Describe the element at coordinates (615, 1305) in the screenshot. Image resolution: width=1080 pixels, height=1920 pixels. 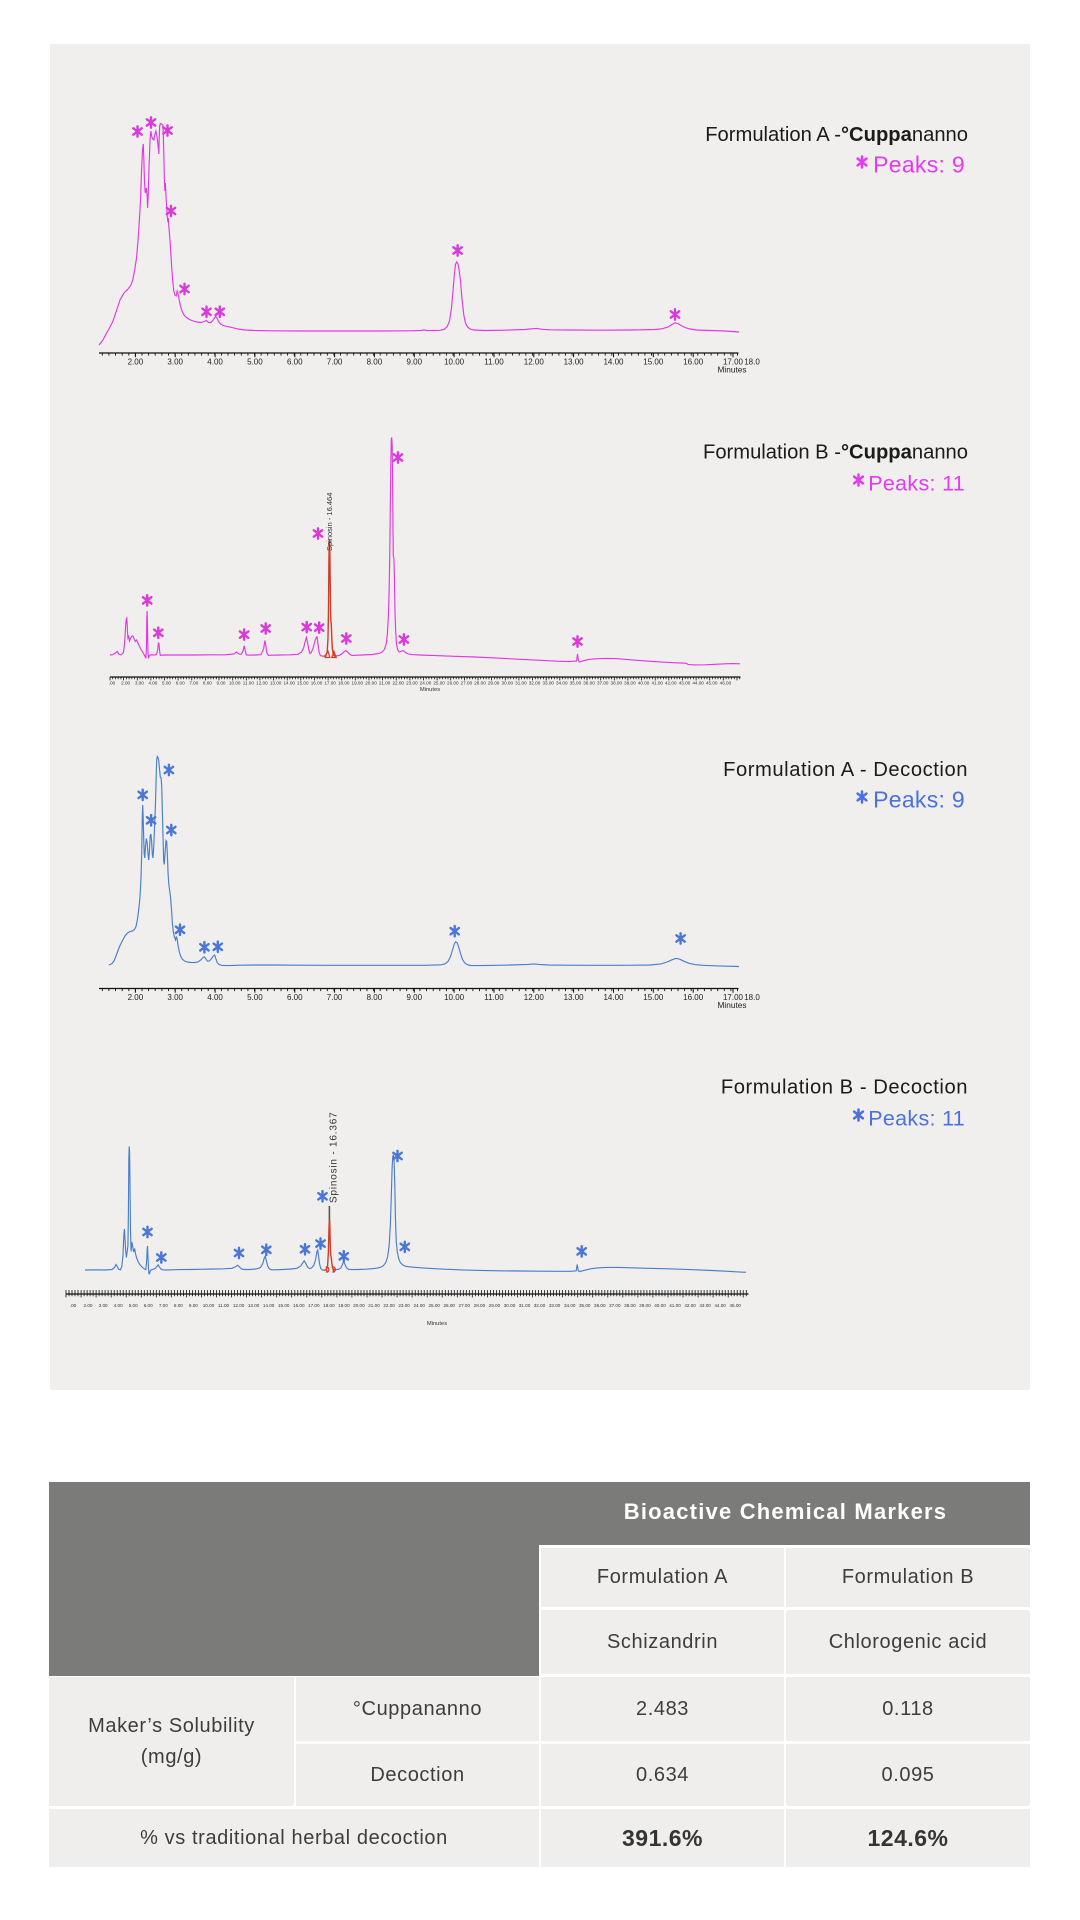
I see `svg-text: 37.00` at that location.